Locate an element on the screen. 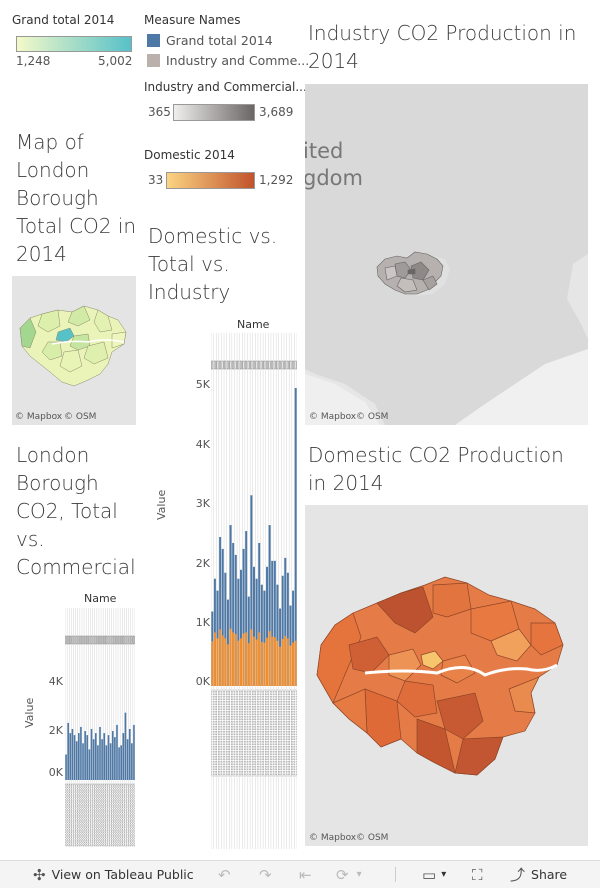 This screenshot has height=888, width=600. legend-industry-min: 365 is located at coordinates (159, 112).